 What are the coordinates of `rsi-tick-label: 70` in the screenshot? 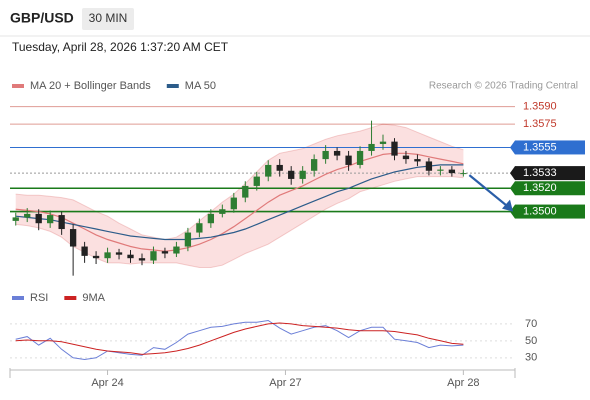 It's located at (531, 324).